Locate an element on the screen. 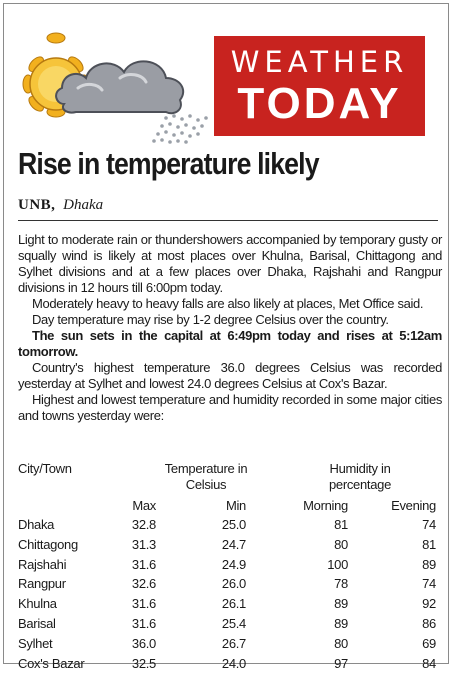 The image size is (454, 675). city-cell: Dhaka is located at coordinates (36, 524).